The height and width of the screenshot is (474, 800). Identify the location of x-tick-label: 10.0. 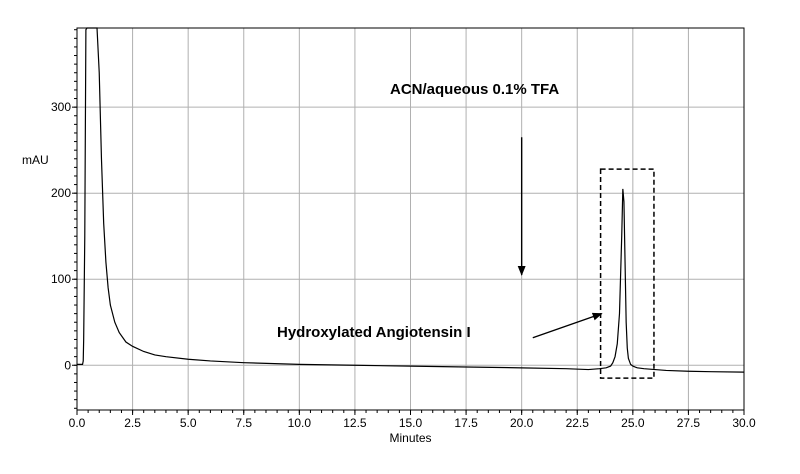
(300, 423).